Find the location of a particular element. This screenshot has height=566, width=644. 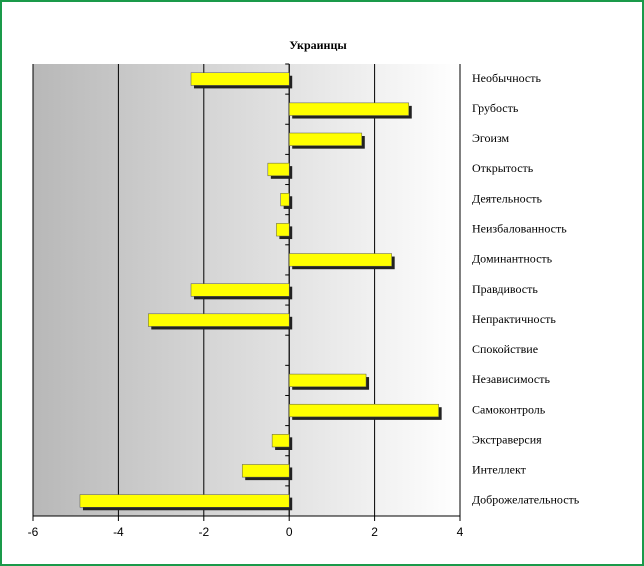

x-tick-label: 4 is located at coordinates (460, 532).